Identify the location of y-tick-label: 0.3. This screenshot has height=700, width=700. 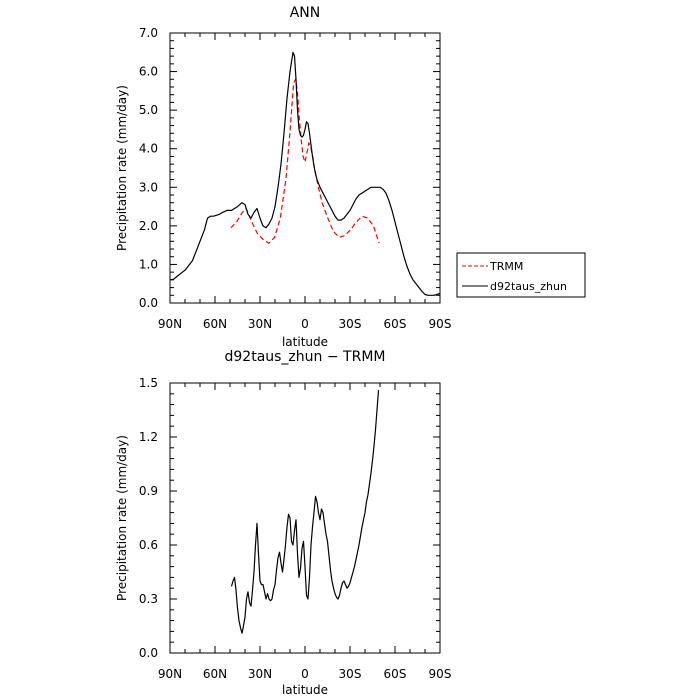
(148, 599).